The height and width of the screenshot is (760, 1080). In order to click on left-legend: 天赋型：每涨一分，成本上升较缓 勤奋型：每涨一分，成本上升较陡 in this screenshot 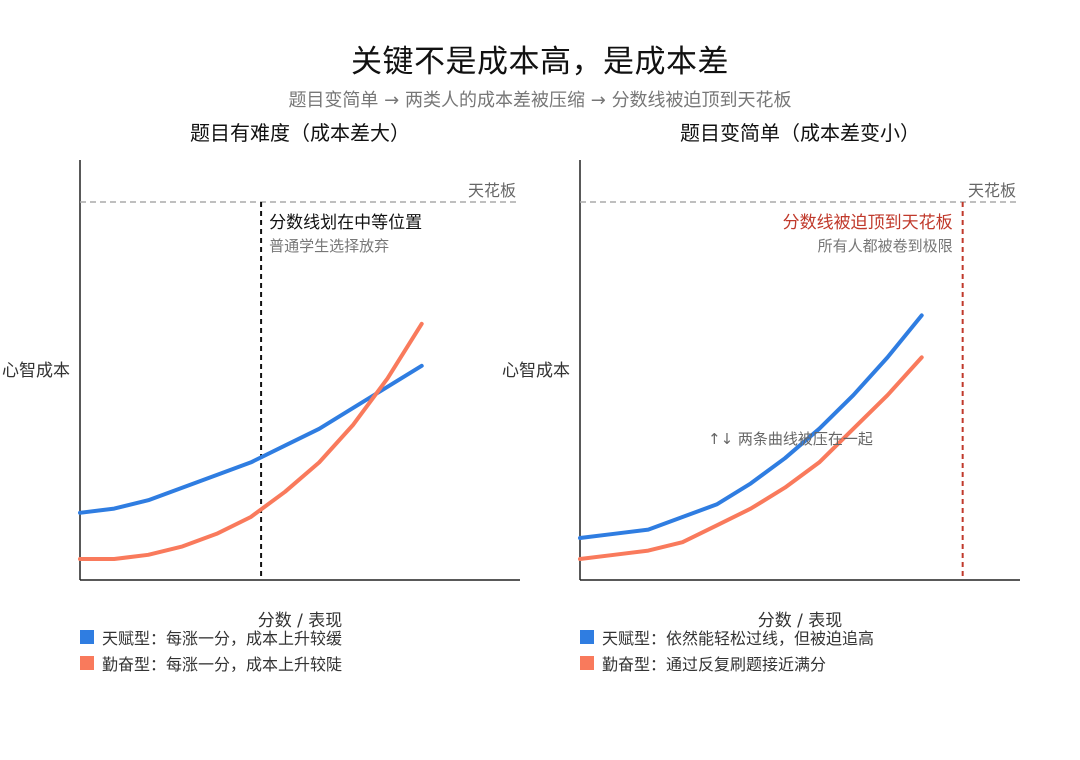, I will do `click(211, 650)`.